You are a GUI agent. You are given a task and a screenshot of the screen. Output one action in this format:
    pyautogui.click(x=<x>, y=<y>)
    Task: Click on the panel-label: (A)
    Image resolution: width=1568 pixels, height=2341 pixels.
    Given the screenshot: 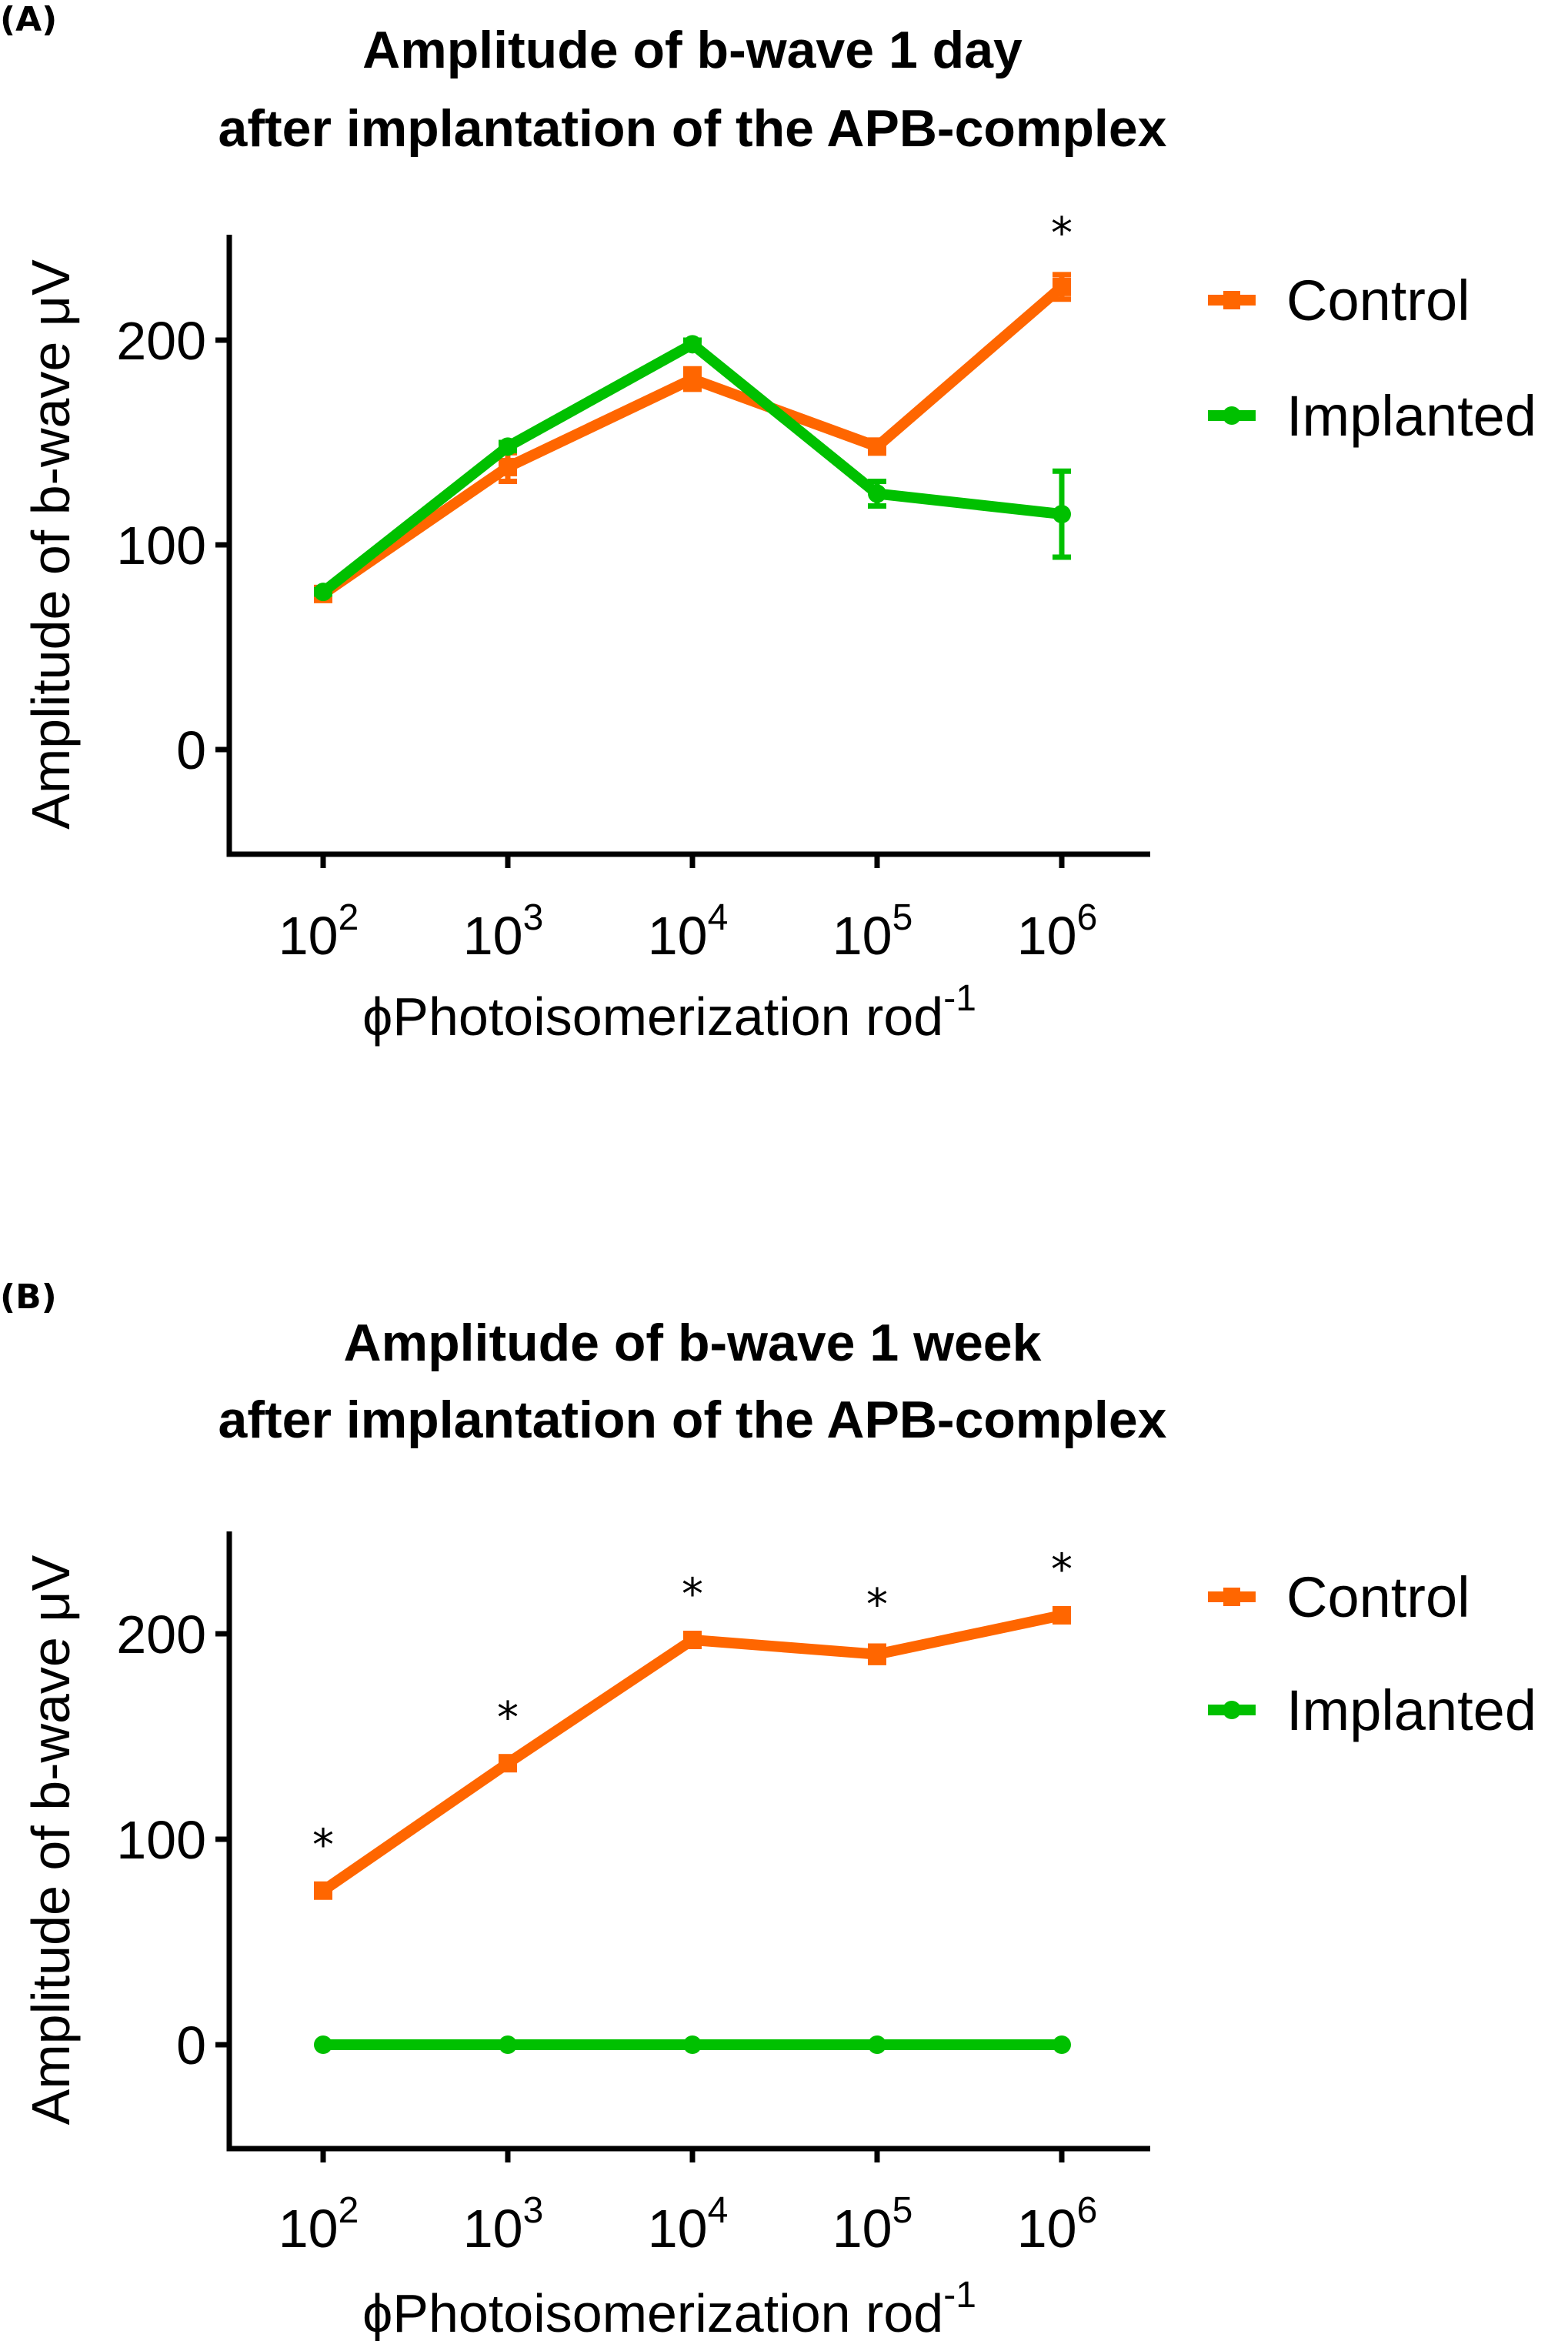 What is the action you would take?
    pyautogui.click(x=28, y=19)
    